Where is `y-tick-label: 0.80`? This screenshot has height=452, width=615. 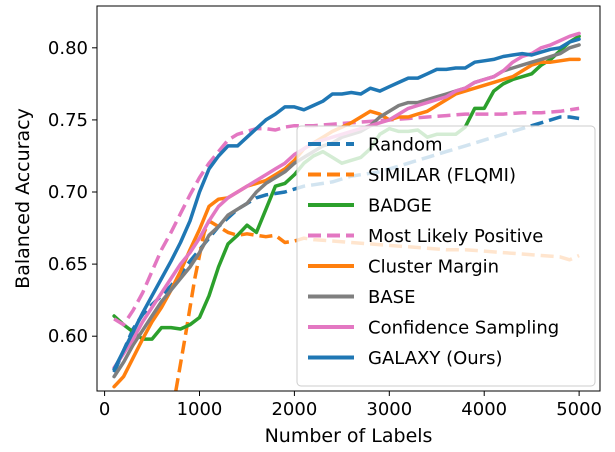 y-tick-label: 0.80 is located at coordinates (68, 48).